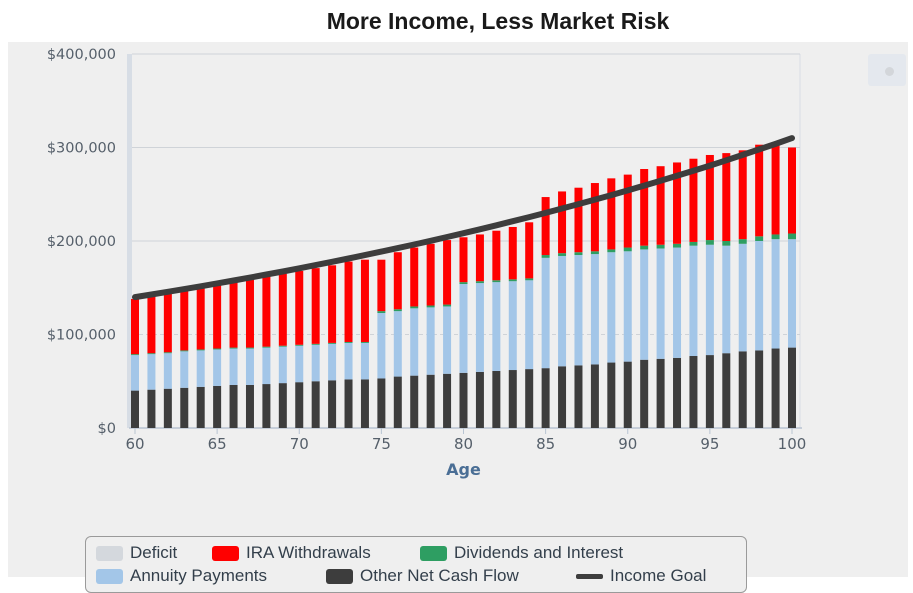  I want to click on y-tick-label: $0, so click(107, 429).